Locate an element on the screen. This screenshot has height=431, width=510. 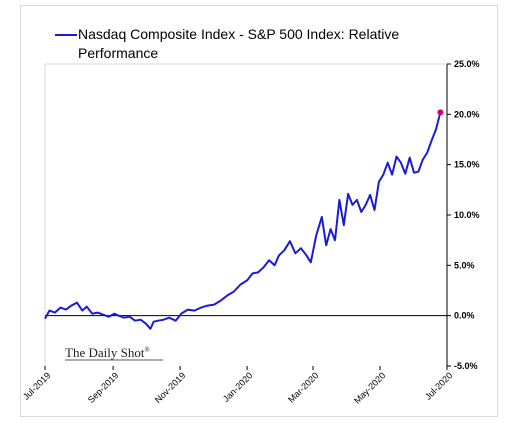
x-tick-label: Nov-2019 is located at coordinates (170, 387).